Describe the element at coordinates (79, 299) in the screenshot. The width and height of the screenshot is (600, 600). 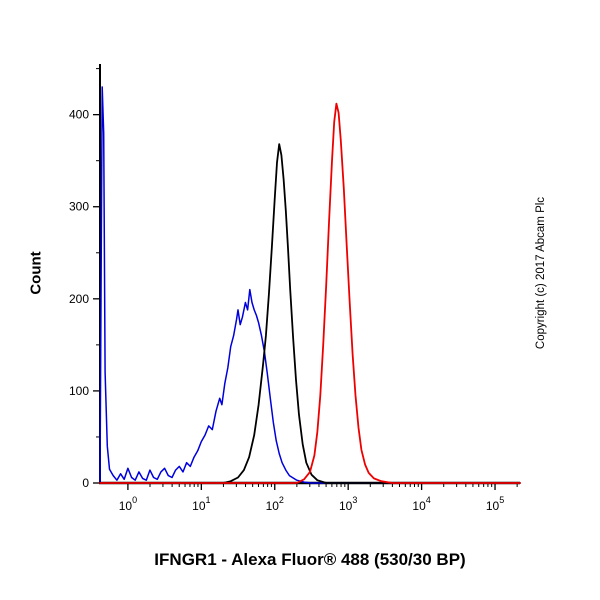
I see `y-tick-label: 200` at that location.